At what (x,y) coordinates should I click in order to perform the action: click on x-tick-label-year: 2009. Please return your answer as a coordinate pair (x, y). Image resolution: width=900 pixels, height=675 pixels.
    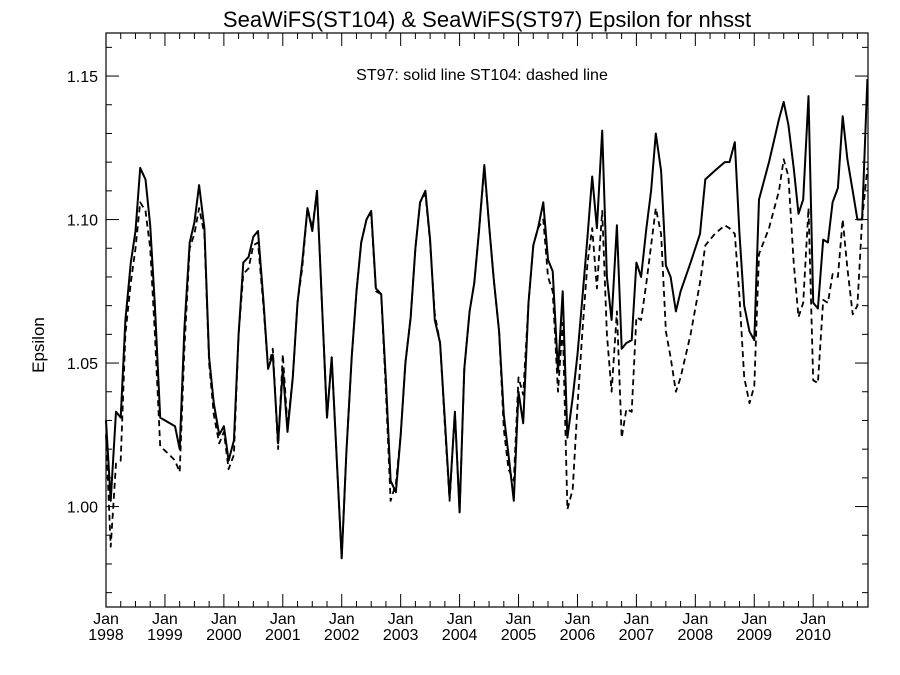
    Looking at the image, I should click on (754, 635).